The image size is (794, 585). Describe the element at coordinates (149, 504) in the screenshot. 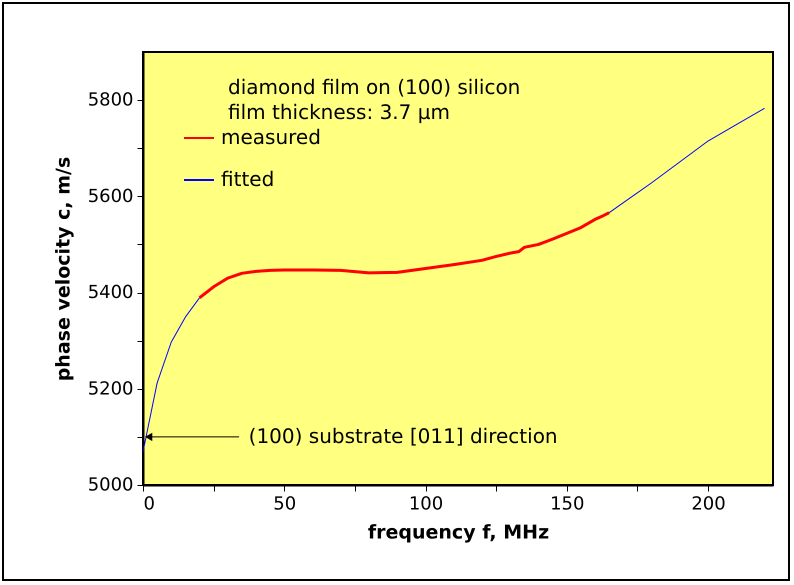

I see `x-tick-label: 0` at that location.